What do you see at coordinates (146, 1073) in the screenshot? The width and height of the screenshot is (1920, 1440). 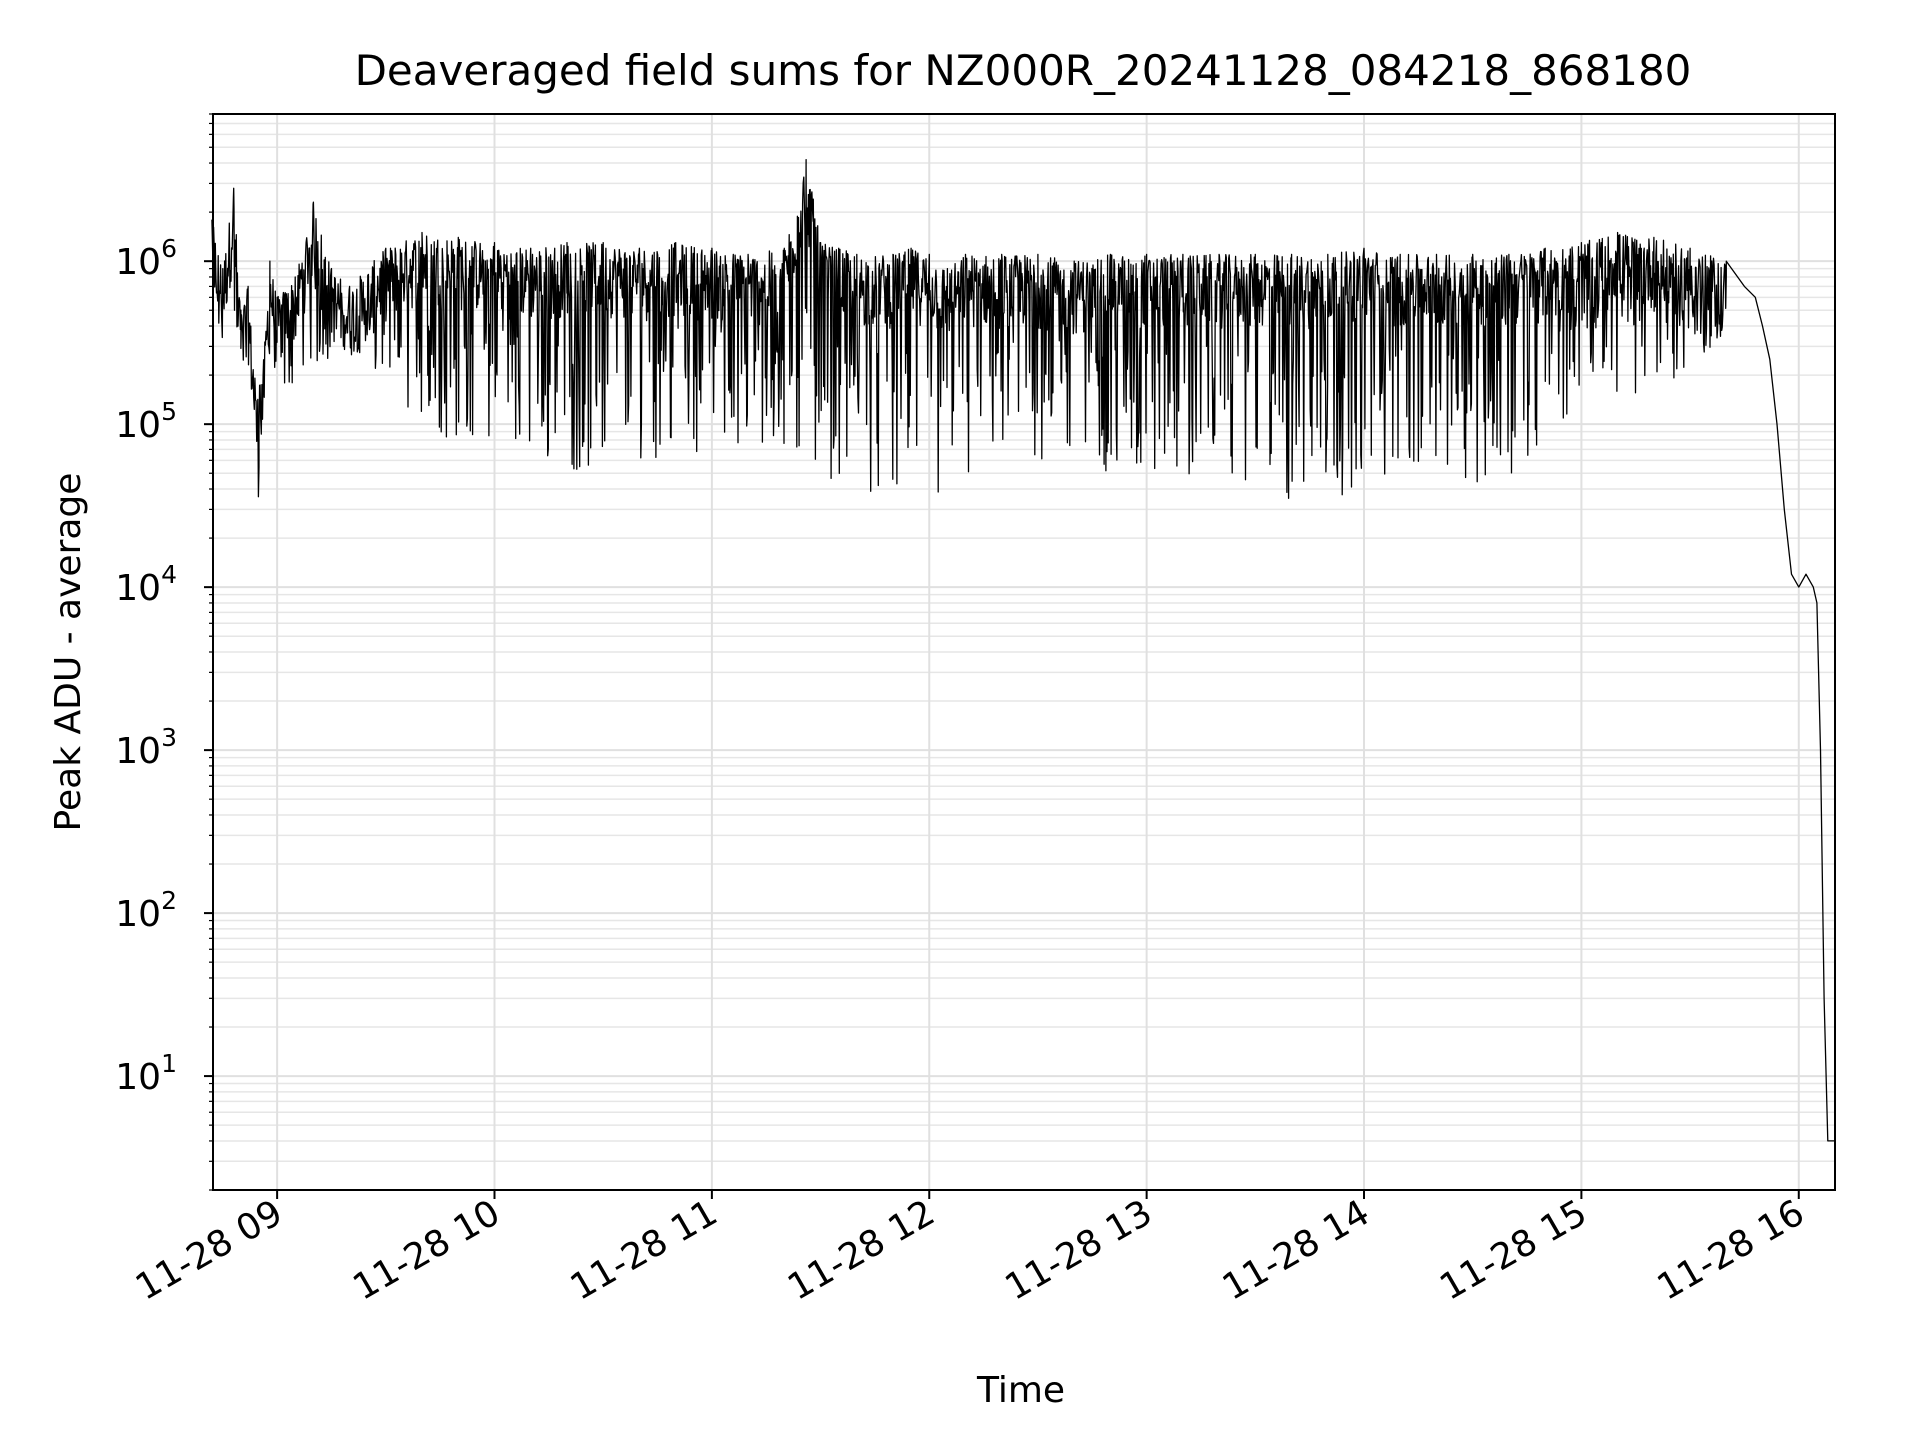 I see `y-tick-label: 10¹` at bounding box center [146, 1073].